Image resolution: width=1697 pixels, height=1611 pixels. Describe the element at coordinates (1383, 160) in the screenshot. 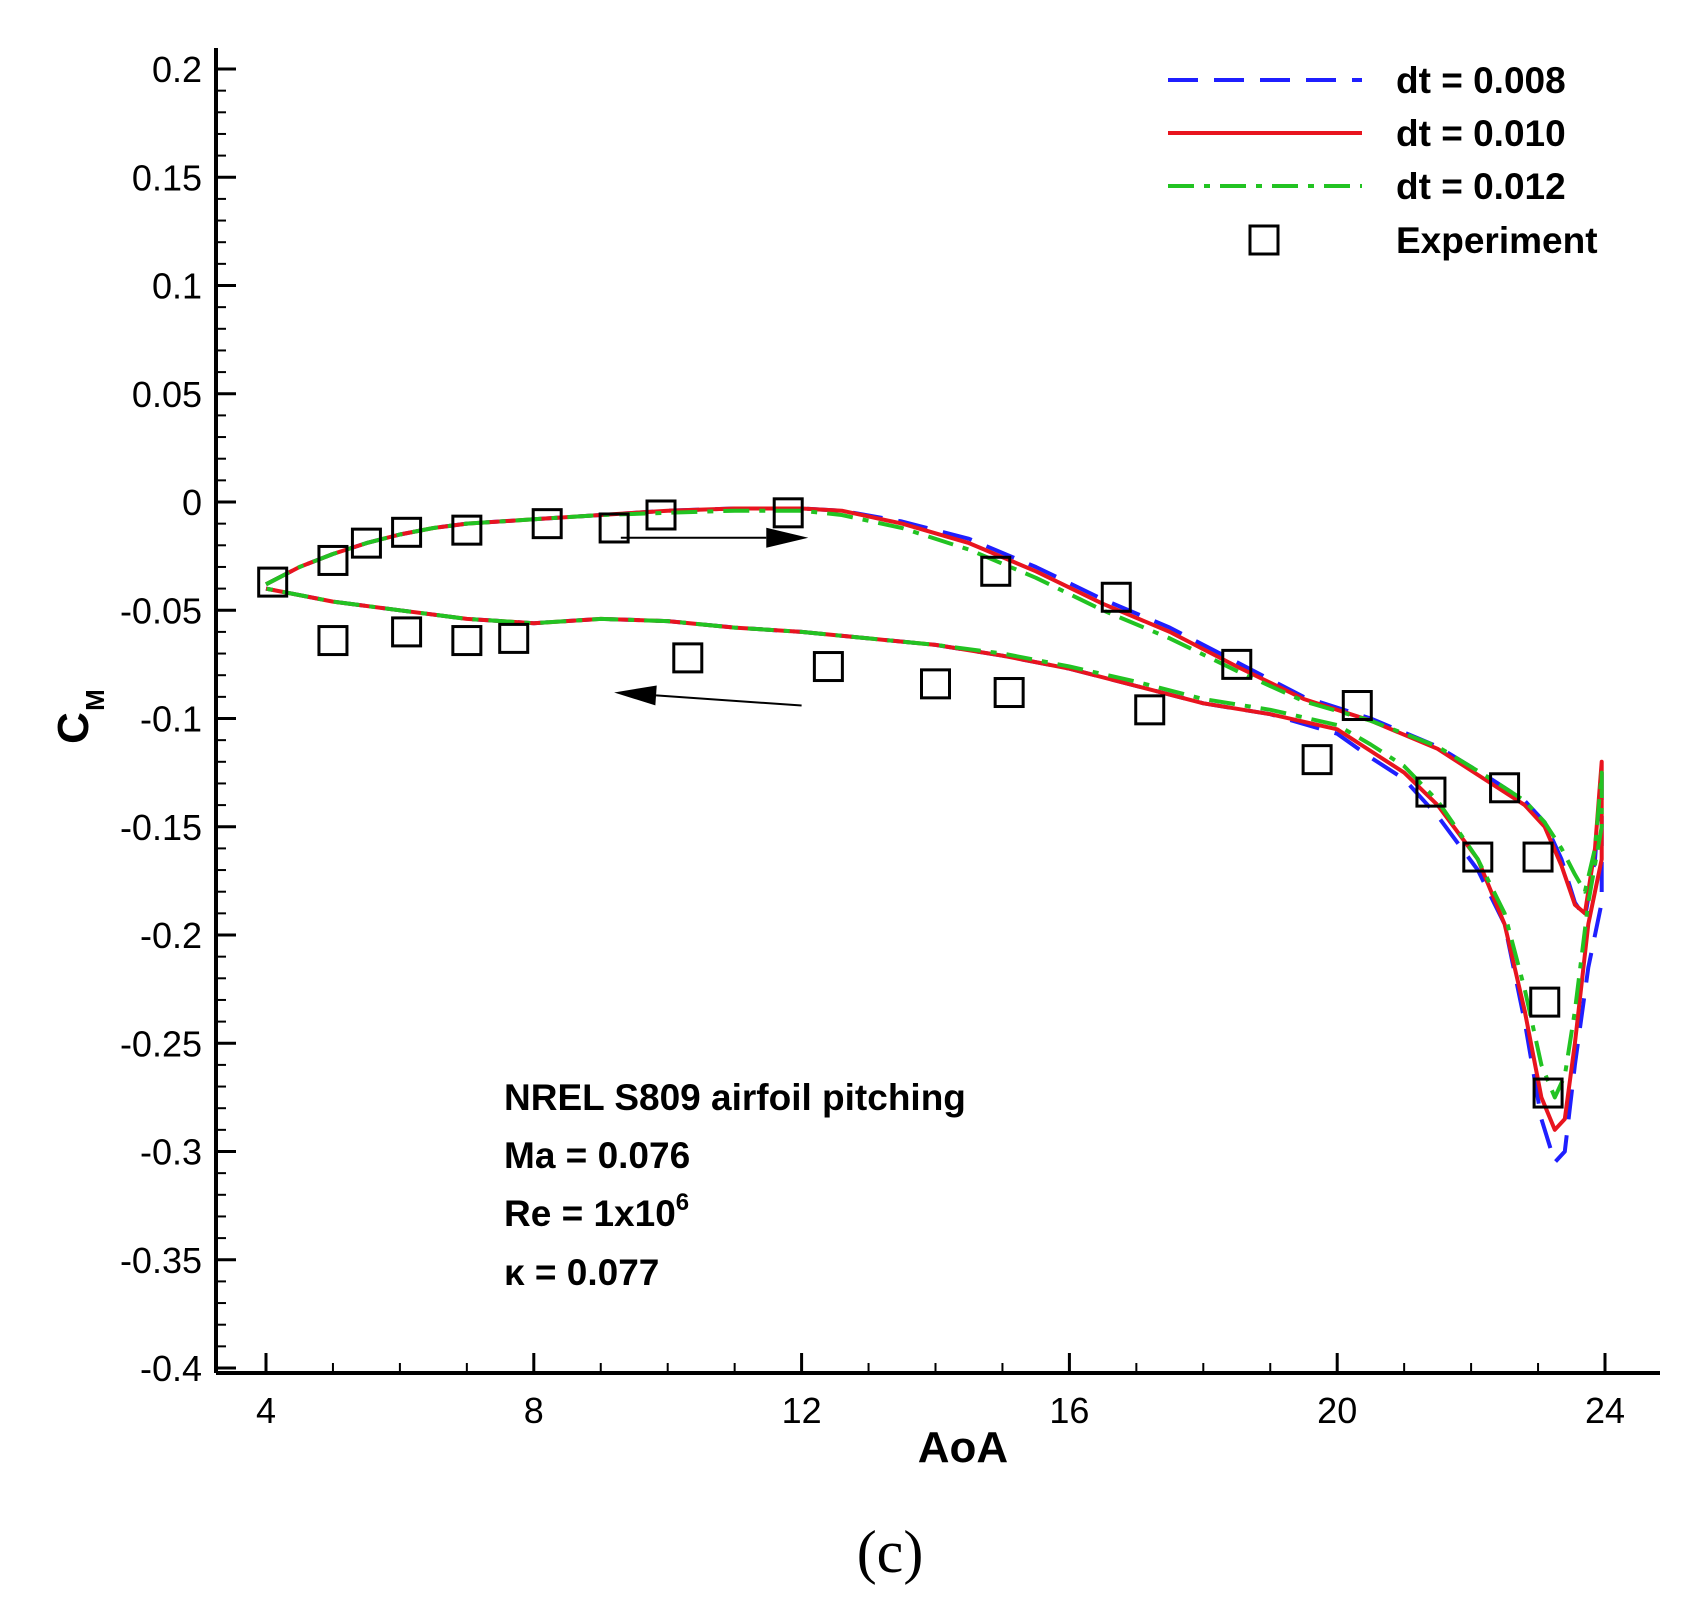

I see `legend: dt = 0.008 dt = 0.010 dt = 0.012 Experiment` at that location.